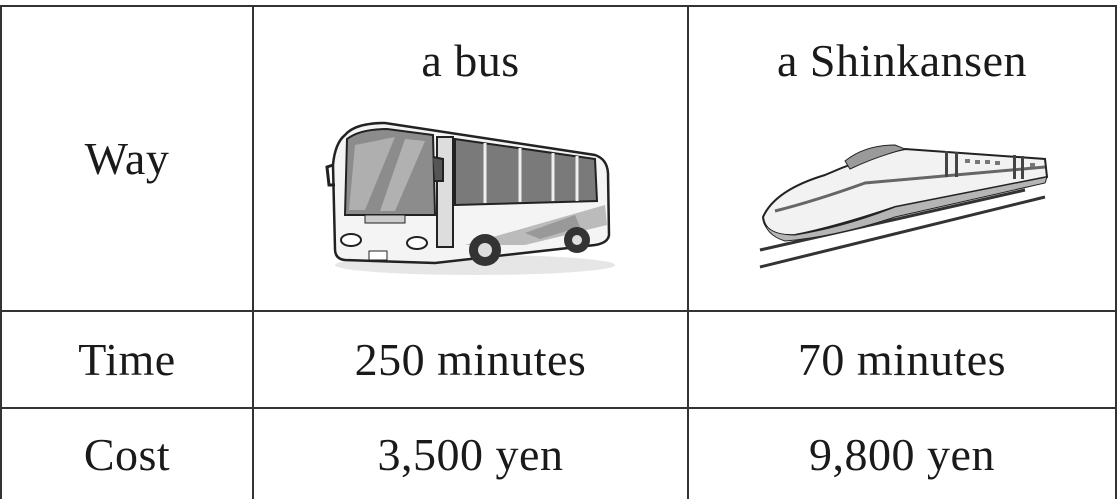  I want to click on column-header: a Shinkansen, so click(901, 60).